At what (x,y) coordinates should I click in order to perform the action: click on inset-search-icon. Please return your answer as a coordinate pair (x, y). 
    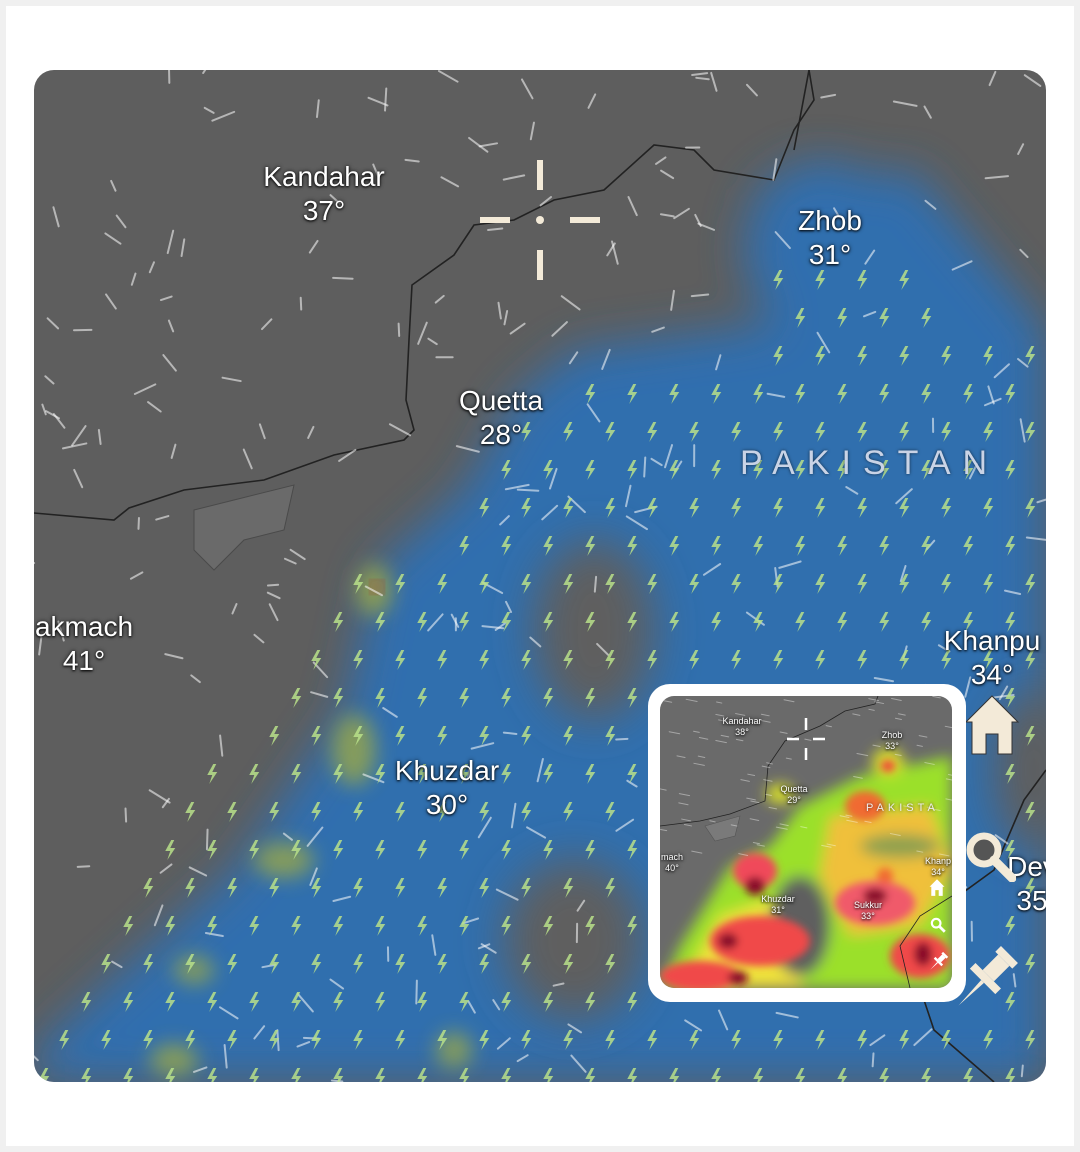
    Looking at the image, I should click on (938, 925).